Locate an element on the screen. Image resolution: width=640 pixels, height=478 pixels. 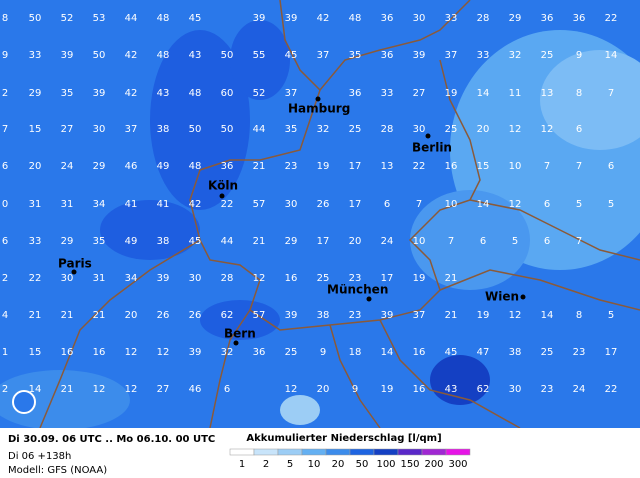
grid-value: 53 is located at coordinates (99, 18).